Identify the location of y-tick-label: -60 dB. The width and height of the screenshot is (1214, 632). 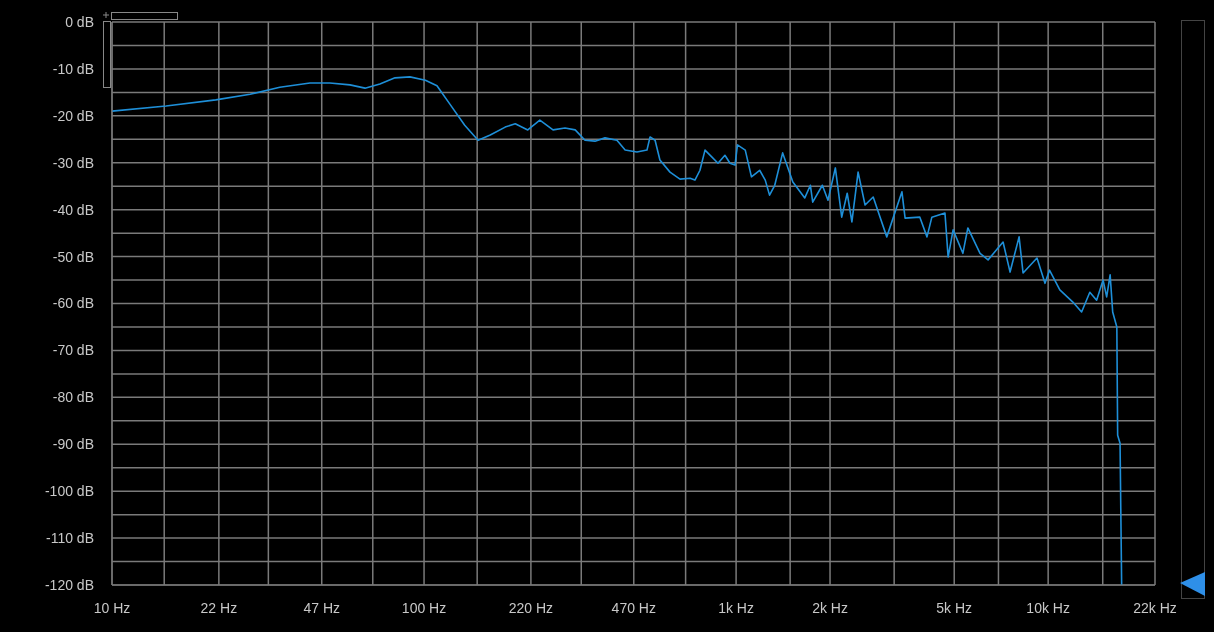
(73, 303).